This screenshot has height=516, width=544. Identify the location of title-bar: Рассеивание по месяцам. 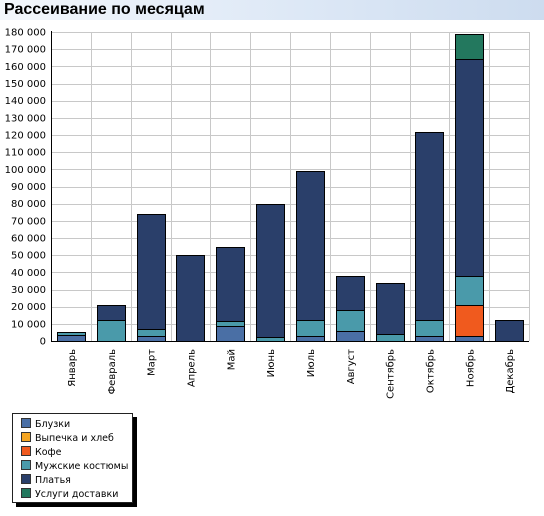
(272, 10).